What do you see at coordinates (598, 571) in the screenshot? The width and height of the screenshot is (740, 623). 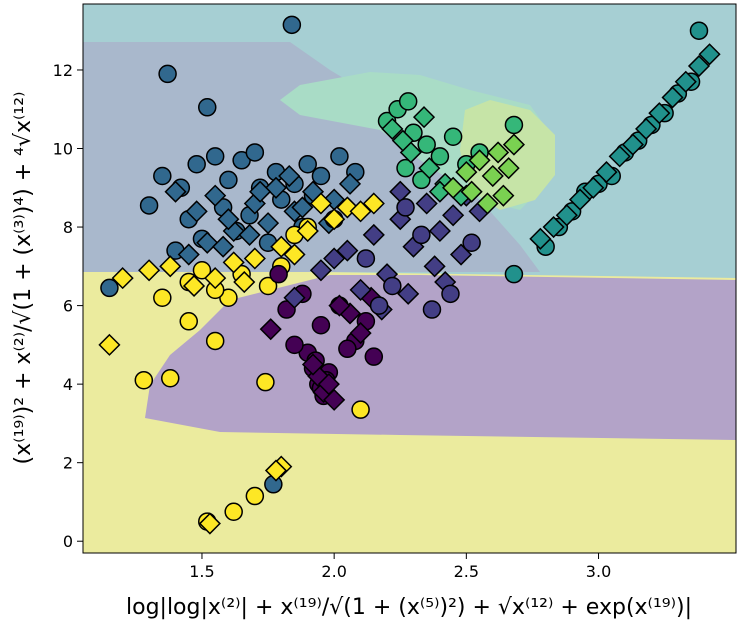 I see `x-tick-label: 3.0` at bounding box center [598, 571].